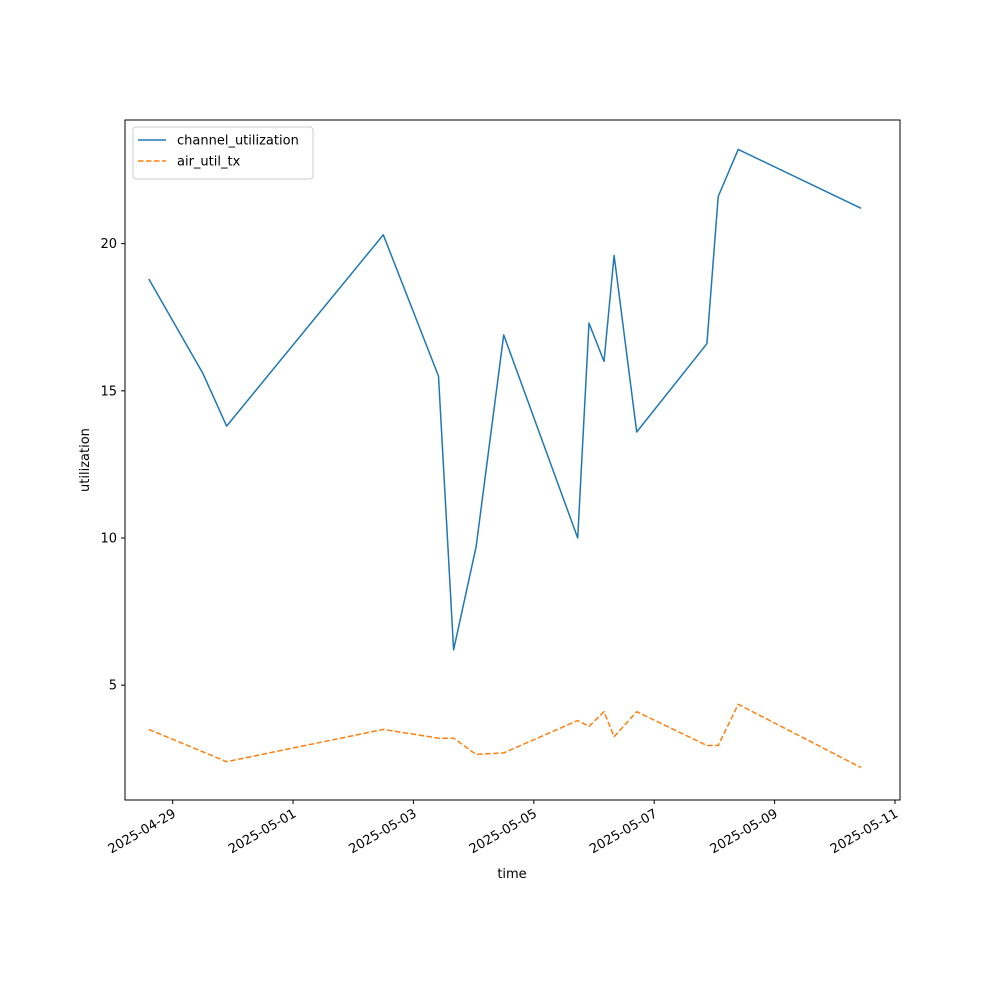  I want to click on series-line-air_util_tx, so click(505, 736).